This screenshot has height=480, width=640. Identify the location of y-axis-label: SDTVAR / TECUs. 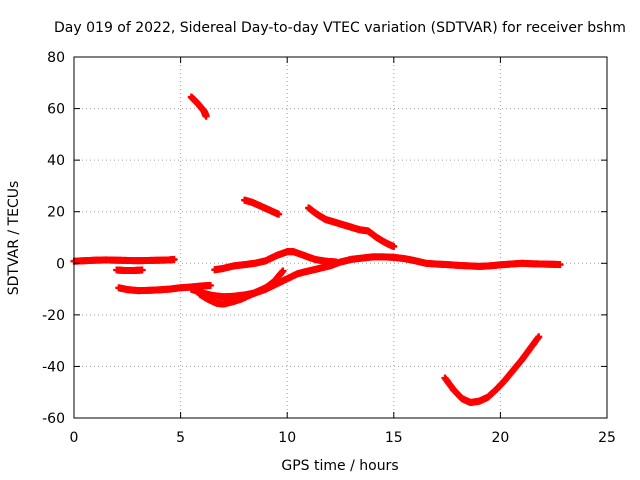
(14, 238).